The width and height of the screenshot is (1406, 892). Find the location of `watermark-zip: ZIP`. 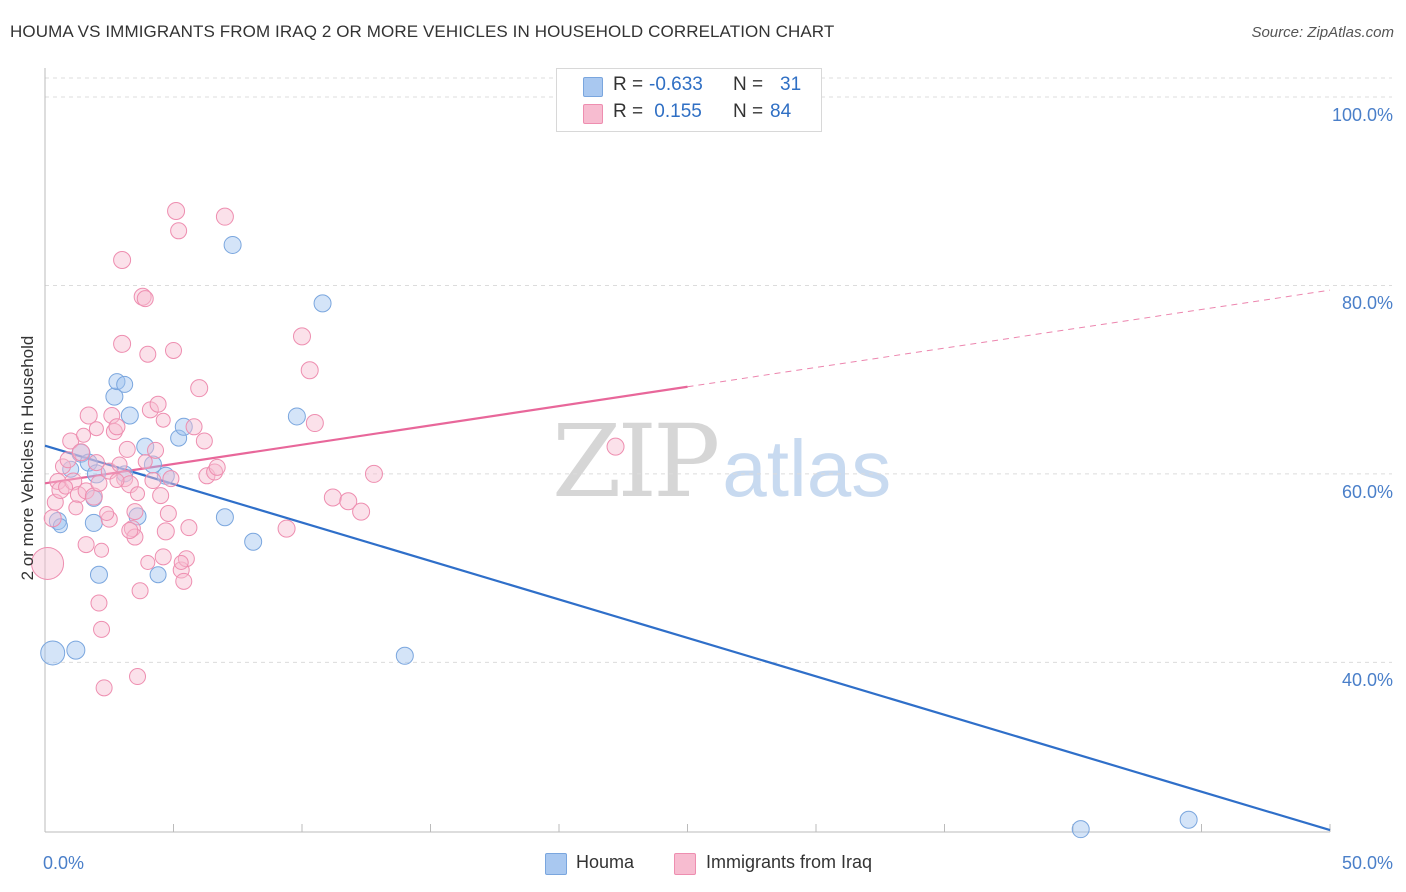

watermark-zip: ZIP is located at coordinates (636, 461).